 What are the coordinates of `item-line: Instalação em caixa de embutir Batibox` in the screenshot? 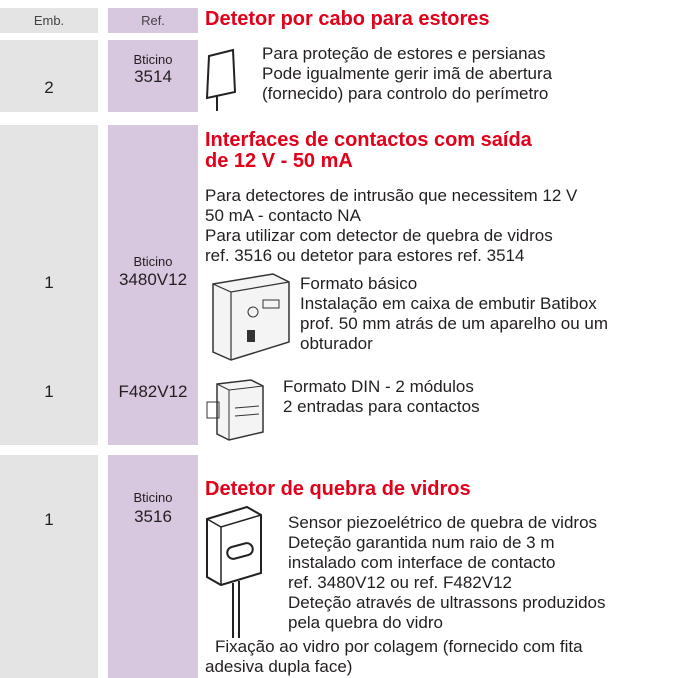 It's located at (448, 303).